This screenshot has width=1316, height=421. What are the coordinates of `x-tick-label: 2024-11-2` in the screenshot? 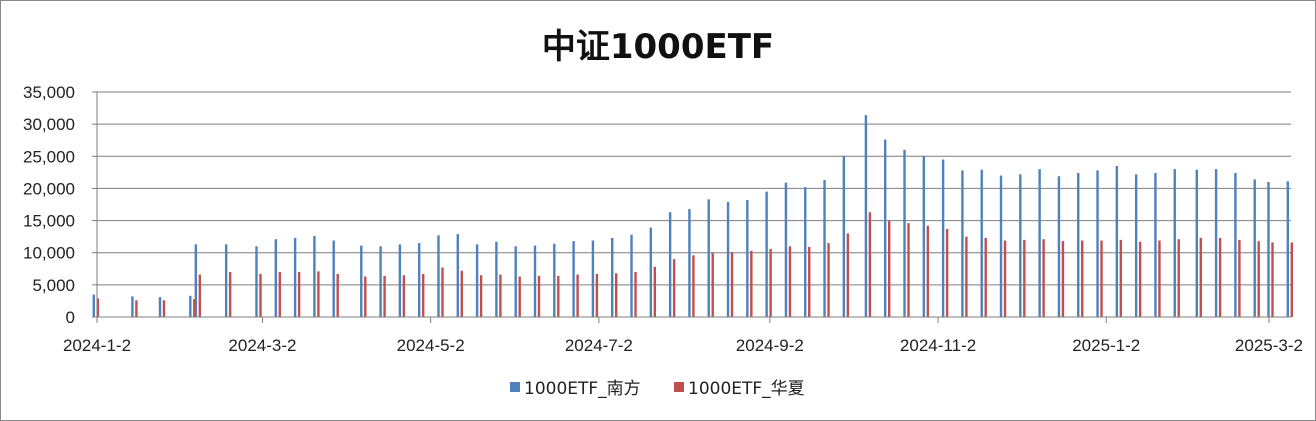 It's located at (938, 345).